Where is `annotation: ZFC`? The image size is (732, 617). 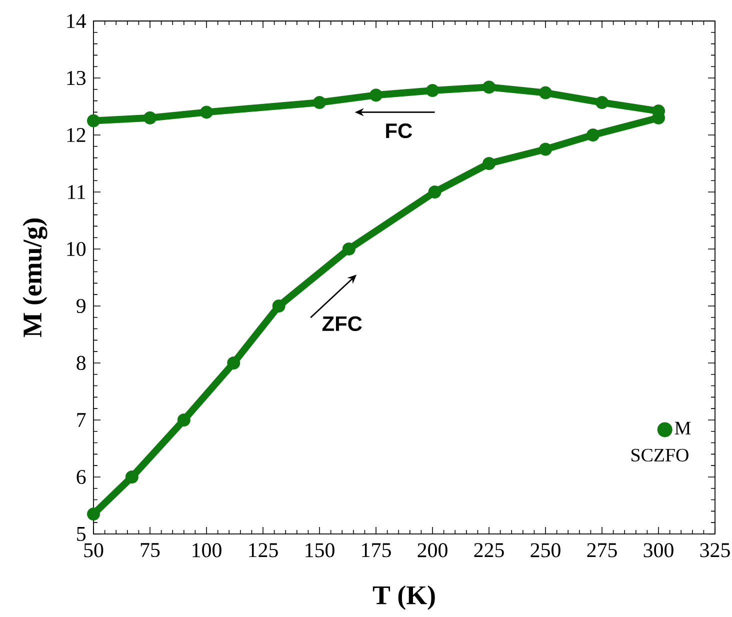 annotation: ZFC is located at coordinates (342, 324).